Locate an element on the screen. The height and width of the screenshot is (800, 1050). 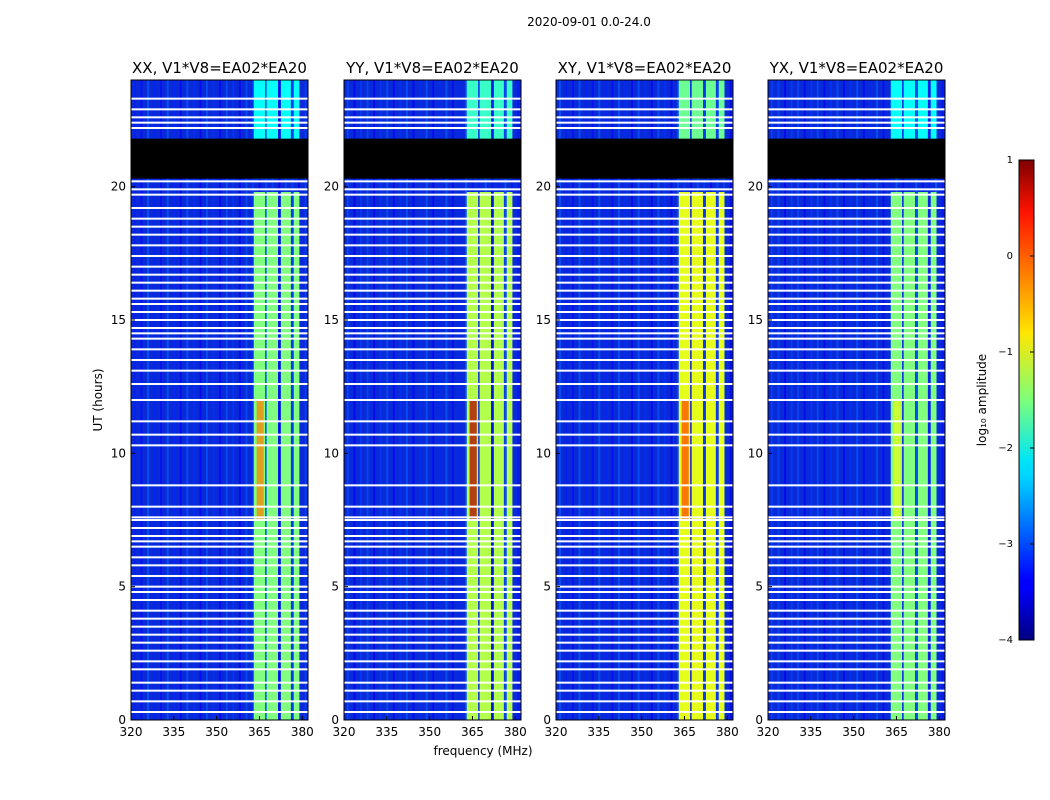
colorbar: 1 0 −1 −2 −3 −4 log₁₀ amplitude is located at coordinates (1005, 400).